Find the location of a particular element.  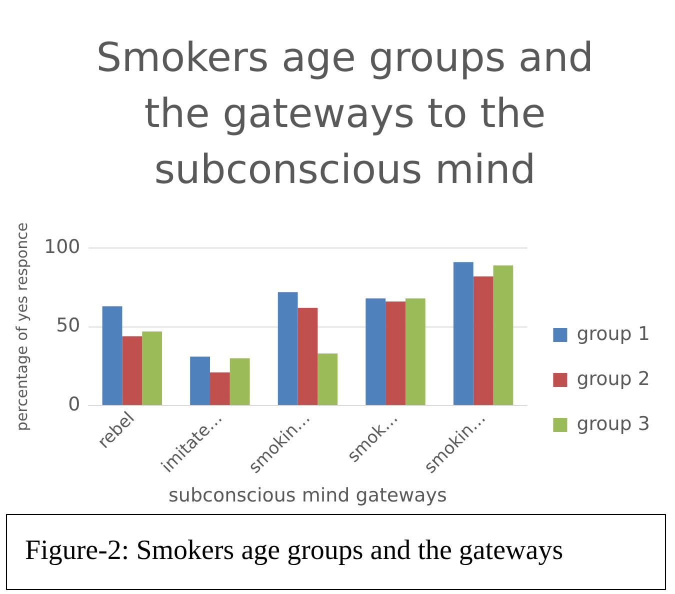

y-axis-title: percentage of yes responce is located at coordinates (21, 327).